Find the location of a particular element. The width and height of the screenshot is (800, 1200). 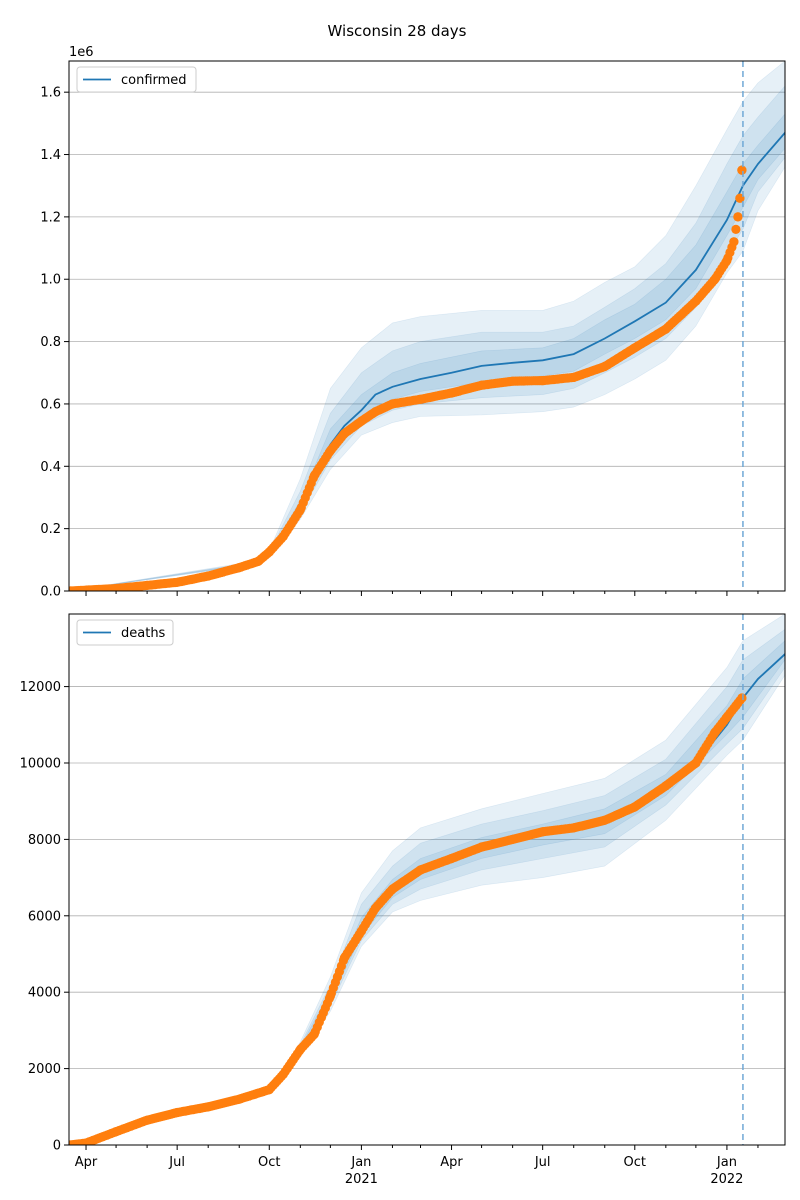

legend-label-deaths: deaths is located at coordinates (143, 633).